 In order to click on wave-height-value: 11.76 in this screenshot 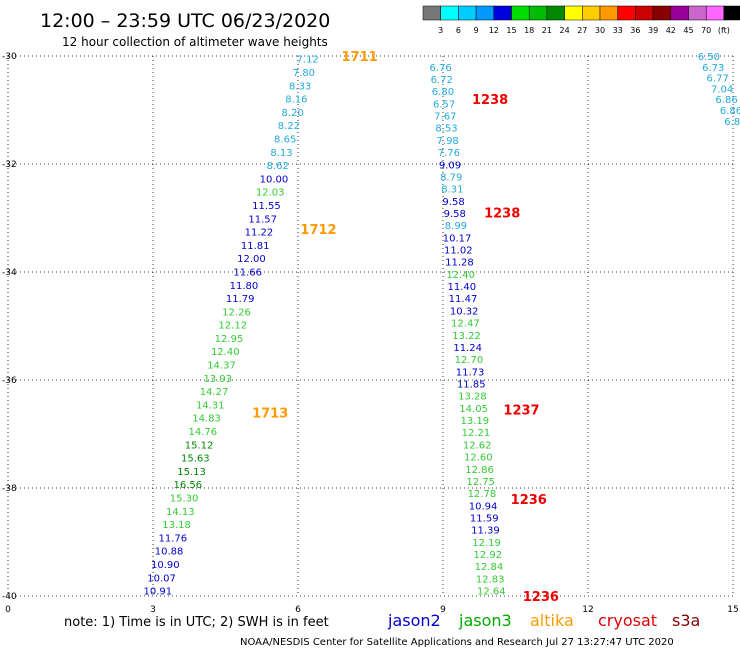, I will do `click(172, 538)`.